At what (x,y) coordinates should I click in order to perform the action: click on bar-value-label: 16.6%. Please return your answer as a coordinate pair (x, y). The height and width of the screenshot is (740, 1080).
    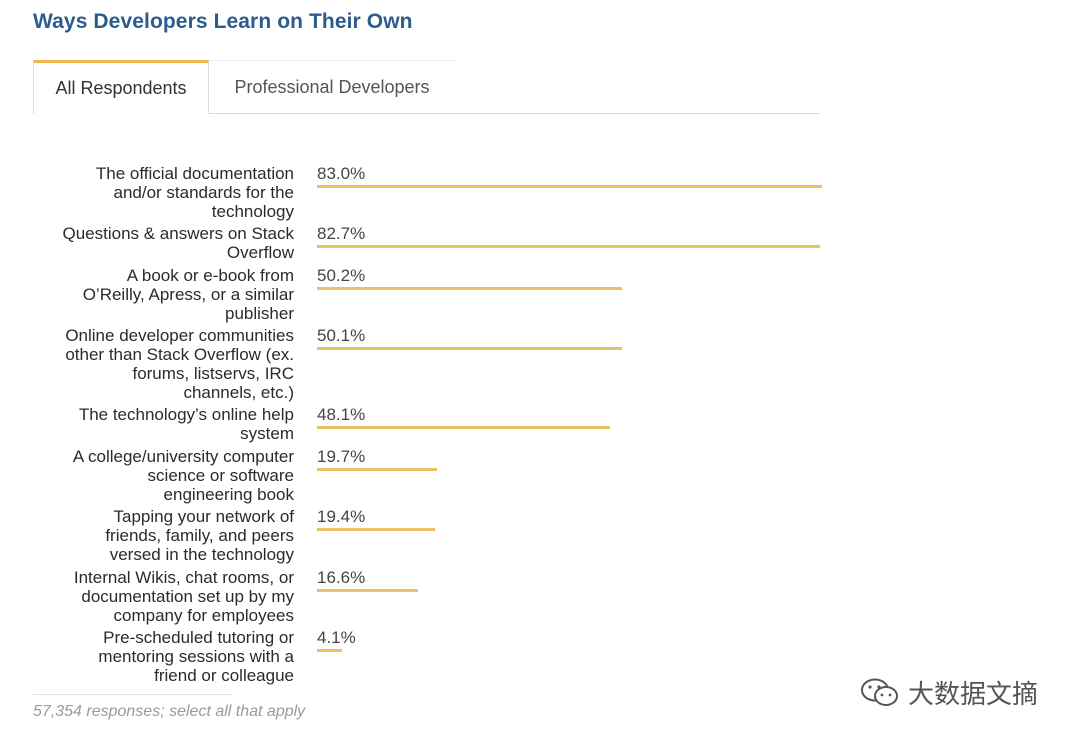
    Looking at the image, I should click on (341, 577).